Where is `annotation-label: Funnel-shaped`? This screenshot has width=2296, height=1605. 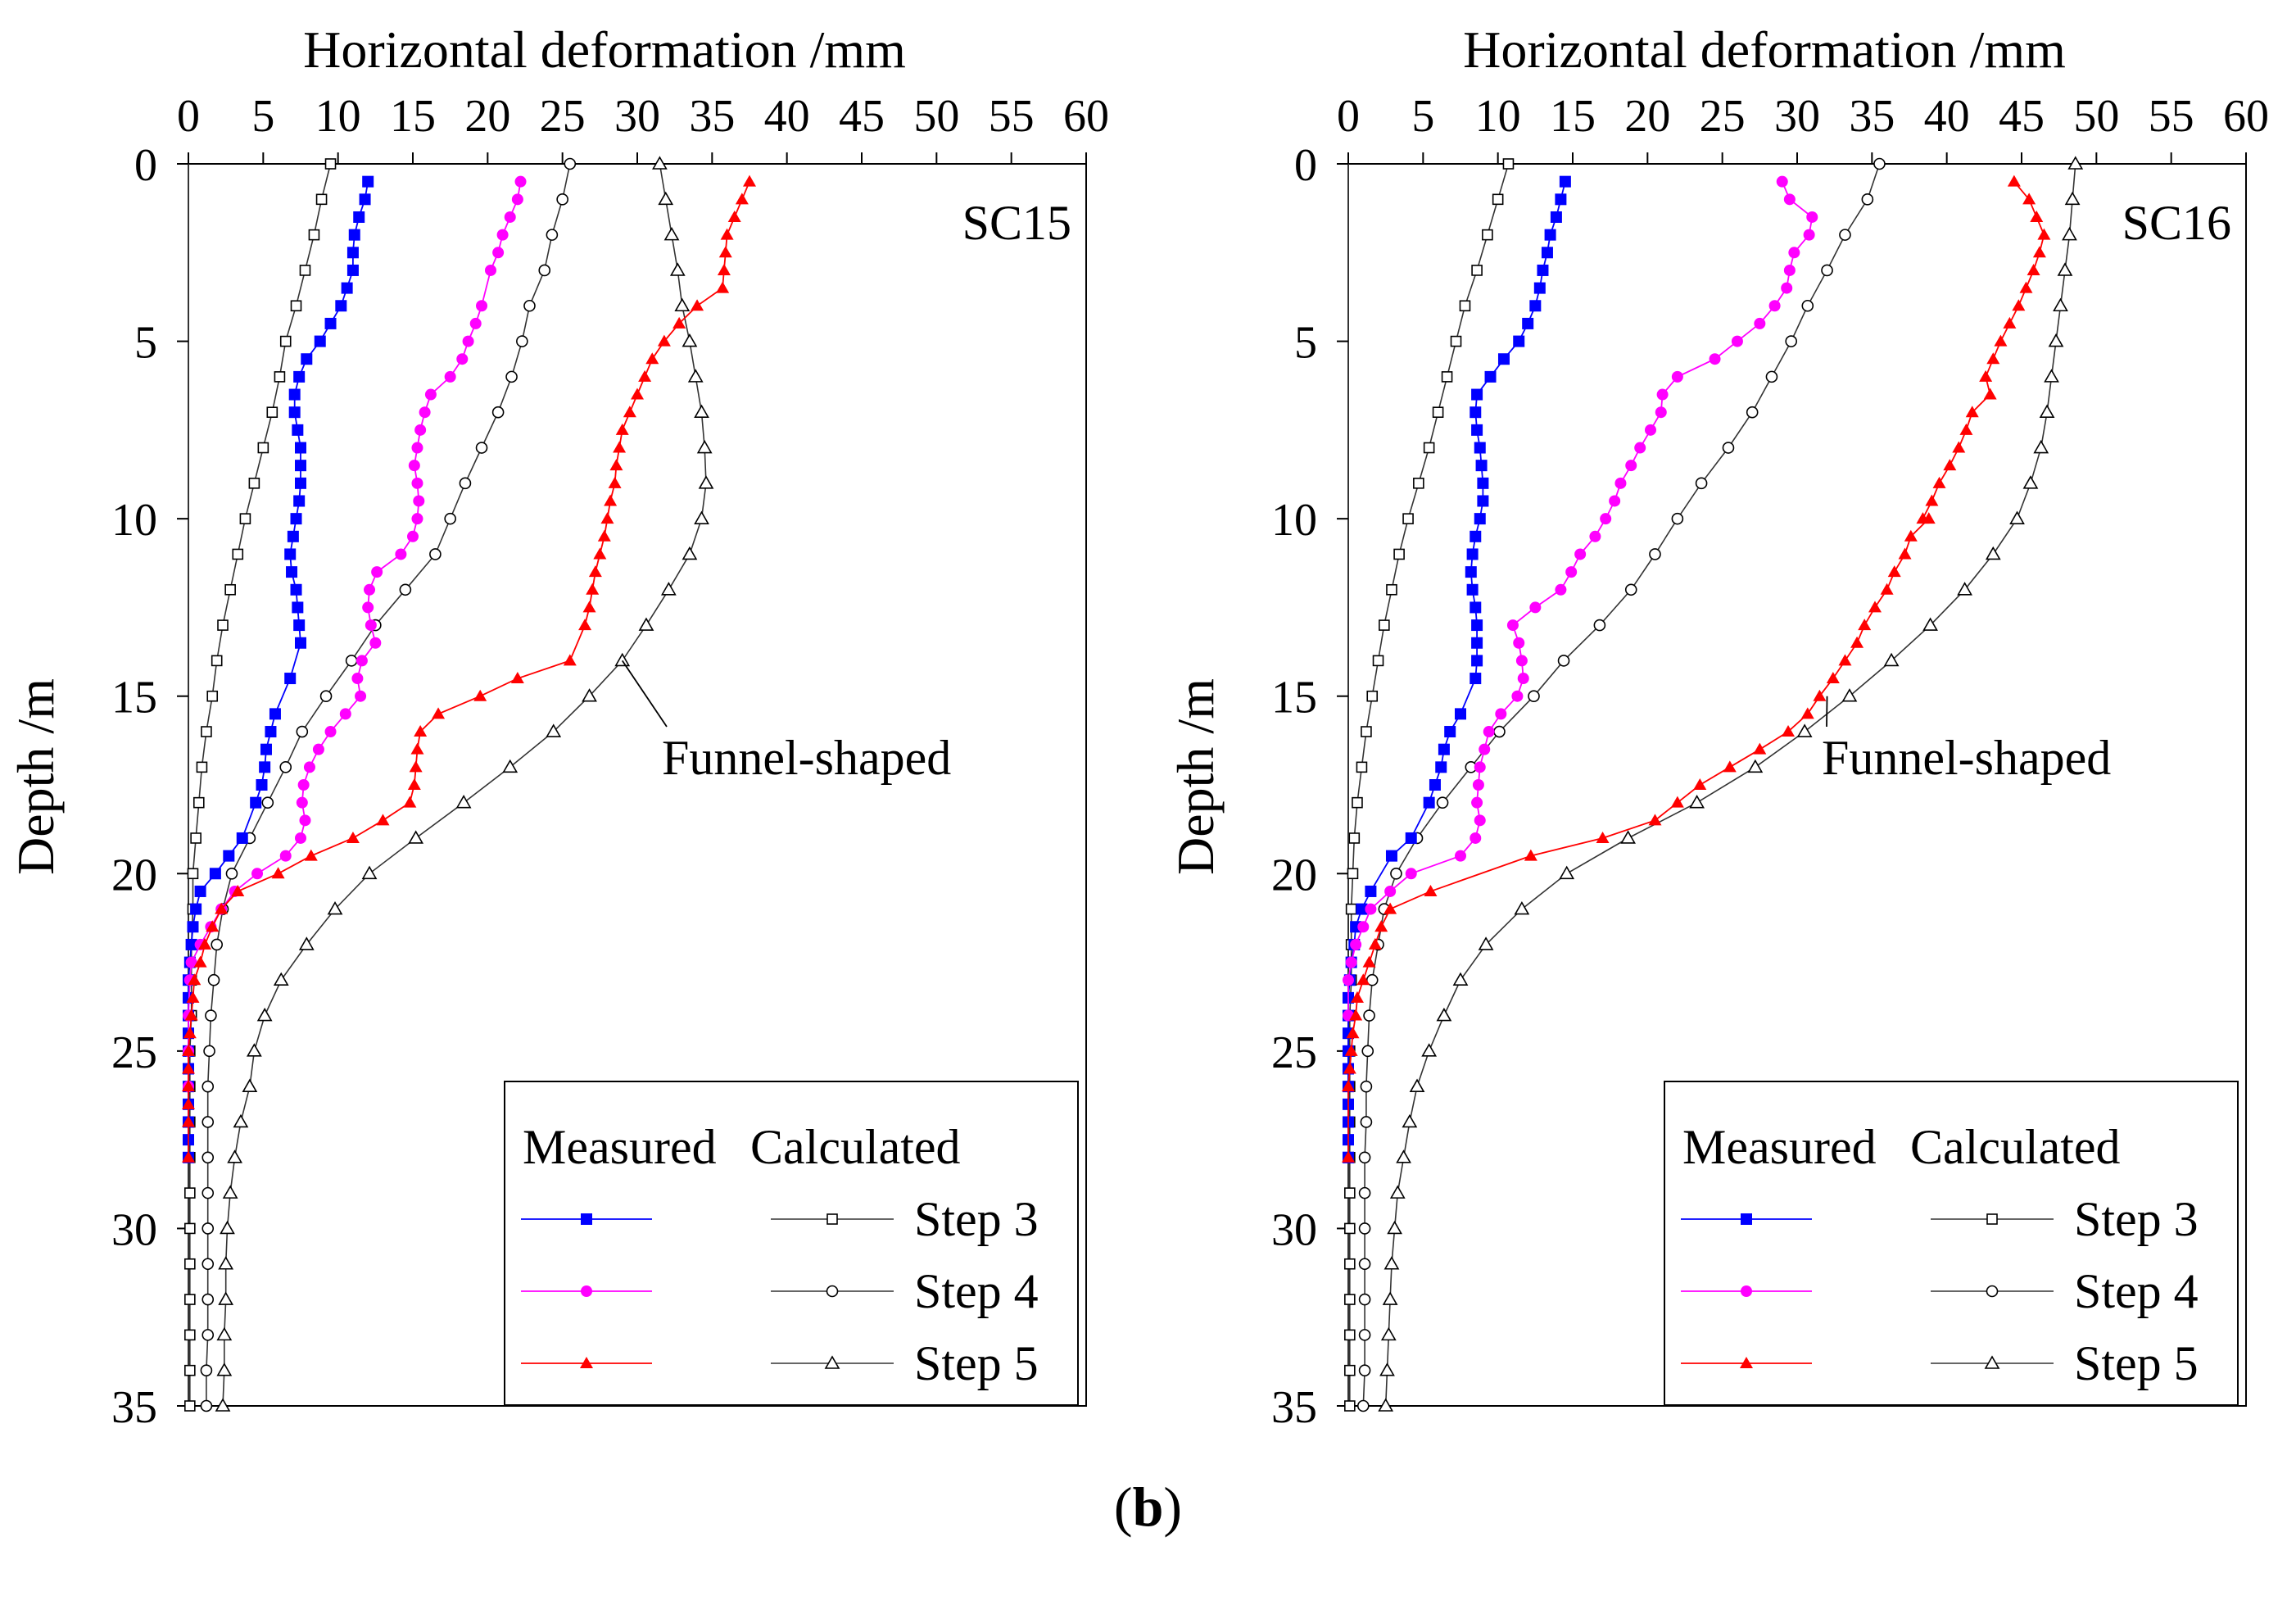 annotation-label: Funnel-shaped is located at coordinates (1967, 758).